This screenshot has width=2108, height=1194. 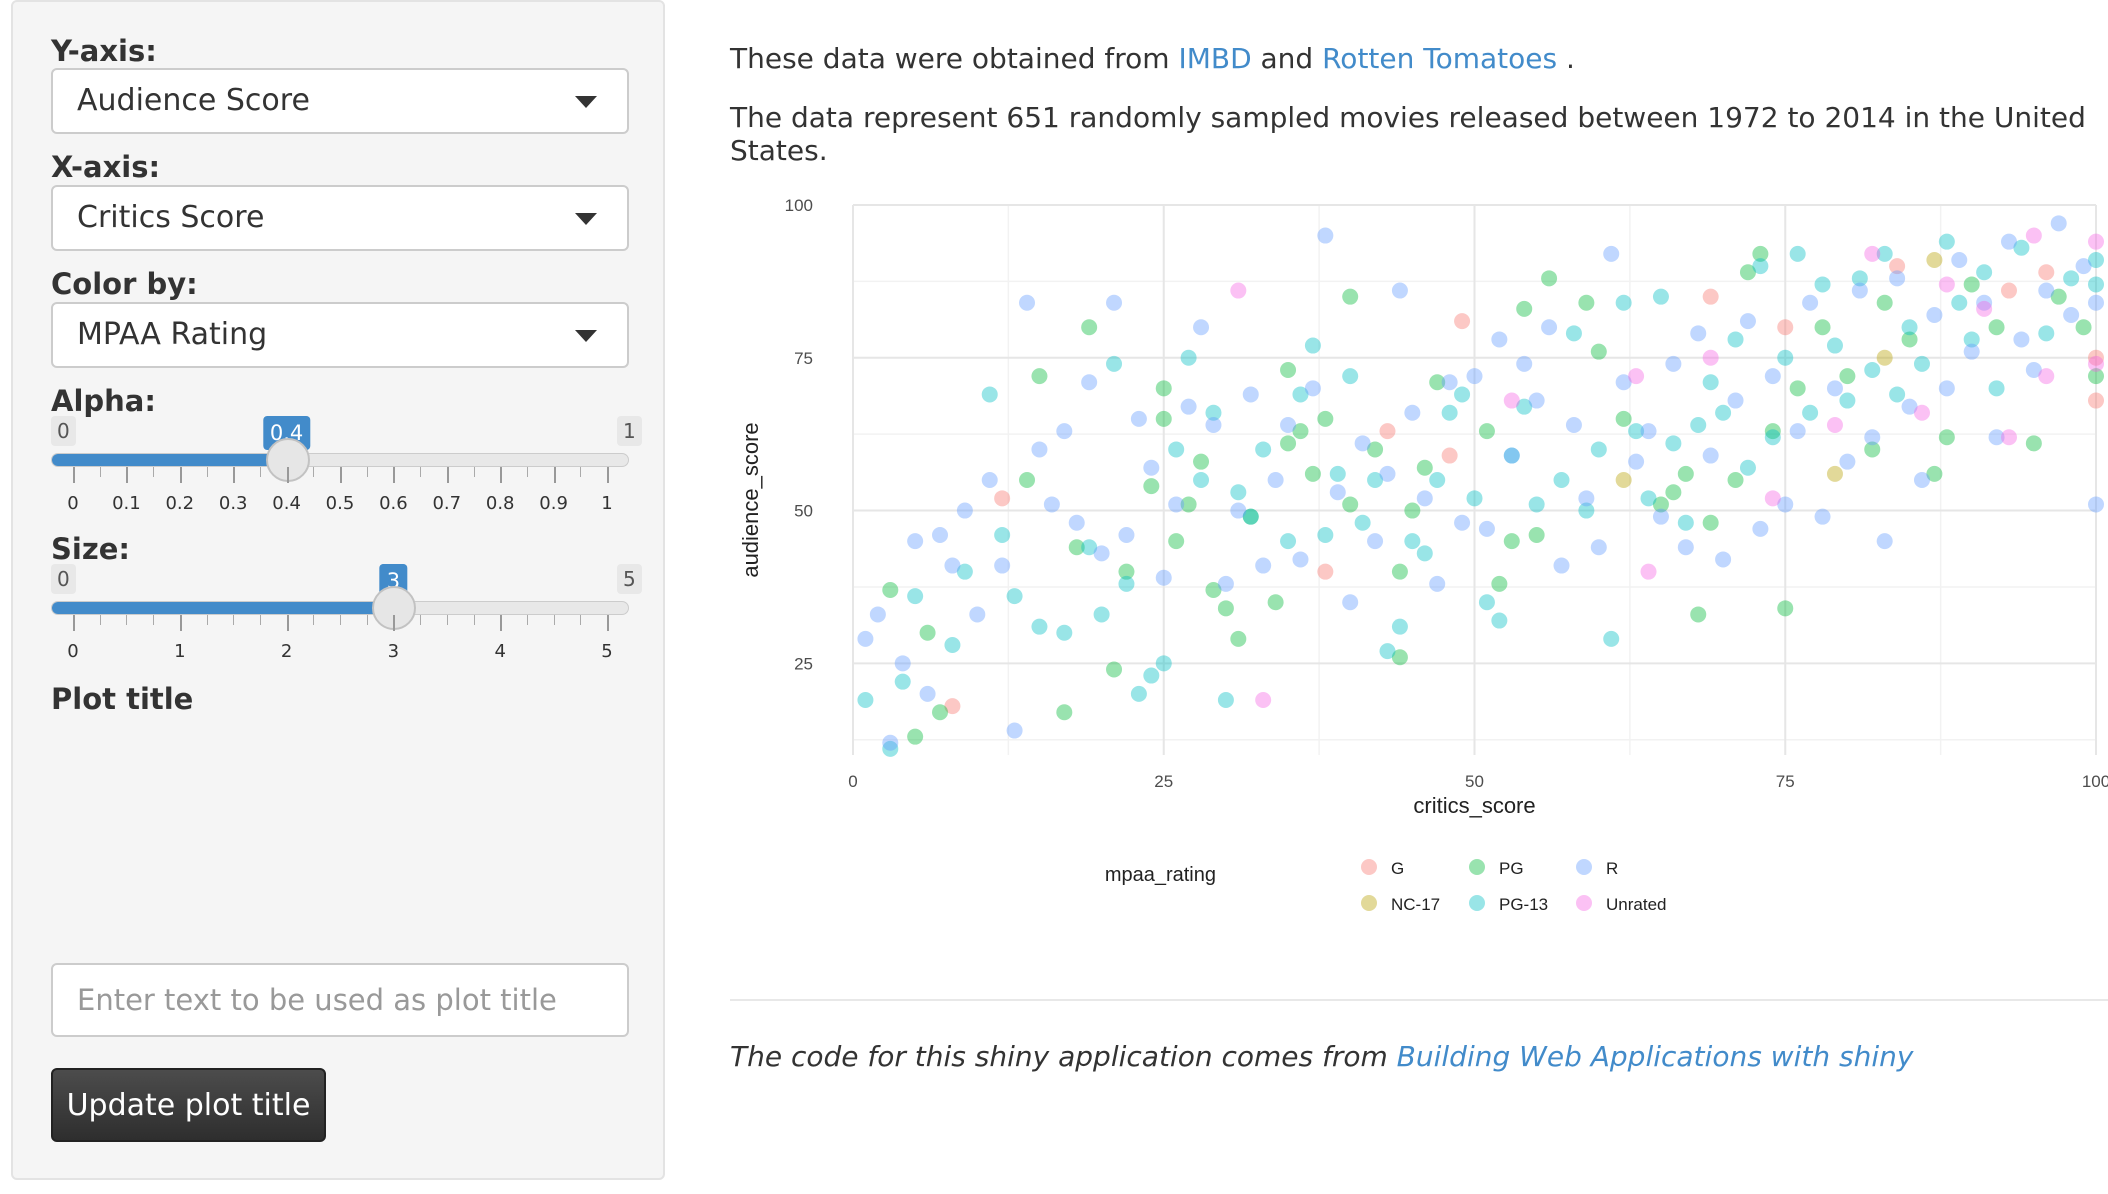 What do you see at coordinates (223, 608) in the screenshot?
I see `size-fill` at bounding box center [223, 608].